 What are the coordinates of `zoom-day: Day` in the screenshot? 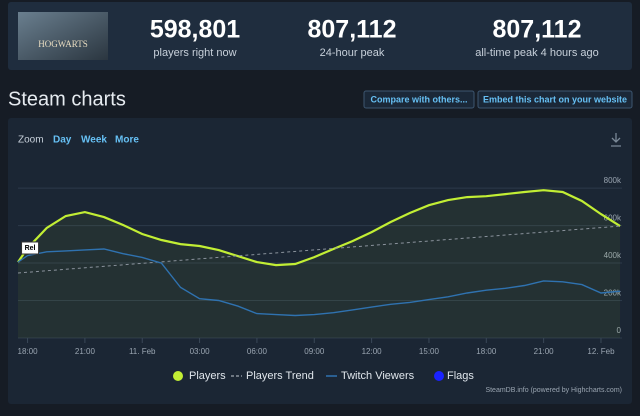 It's located at (62, 140).